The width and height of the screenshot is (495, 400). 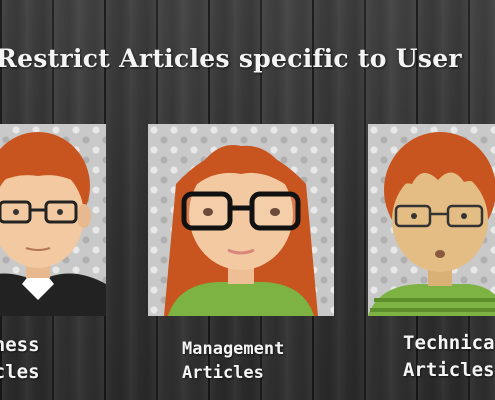 I want to click on business-user-card, so click(x=53, y=220).